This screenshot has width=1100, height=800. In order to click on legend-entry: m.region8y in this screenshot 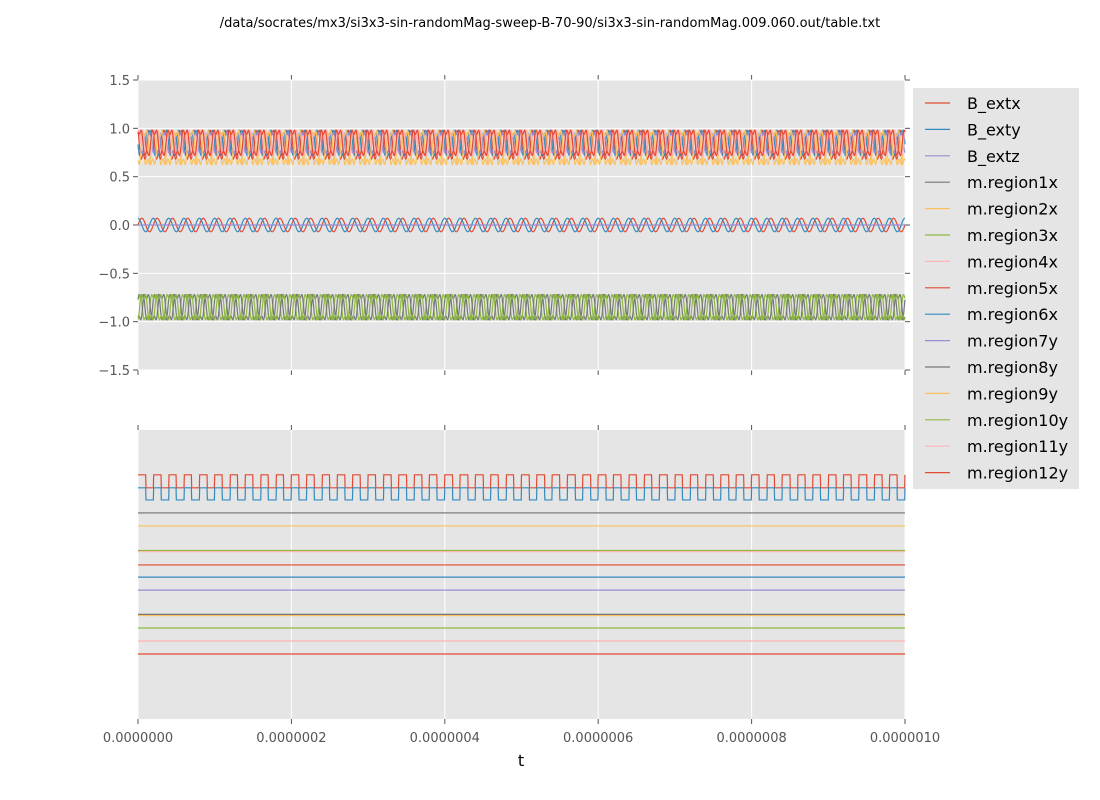, I will do `click(1012, 367)`.